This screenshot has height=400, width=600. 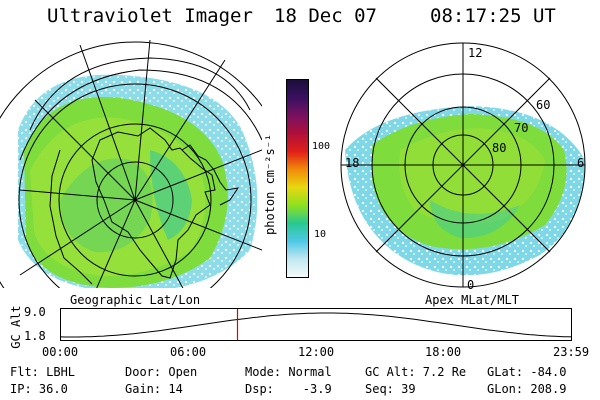 I want to click on gc-alt-status: GC Alt: 7.2 Re, so click(x=416, y=372).